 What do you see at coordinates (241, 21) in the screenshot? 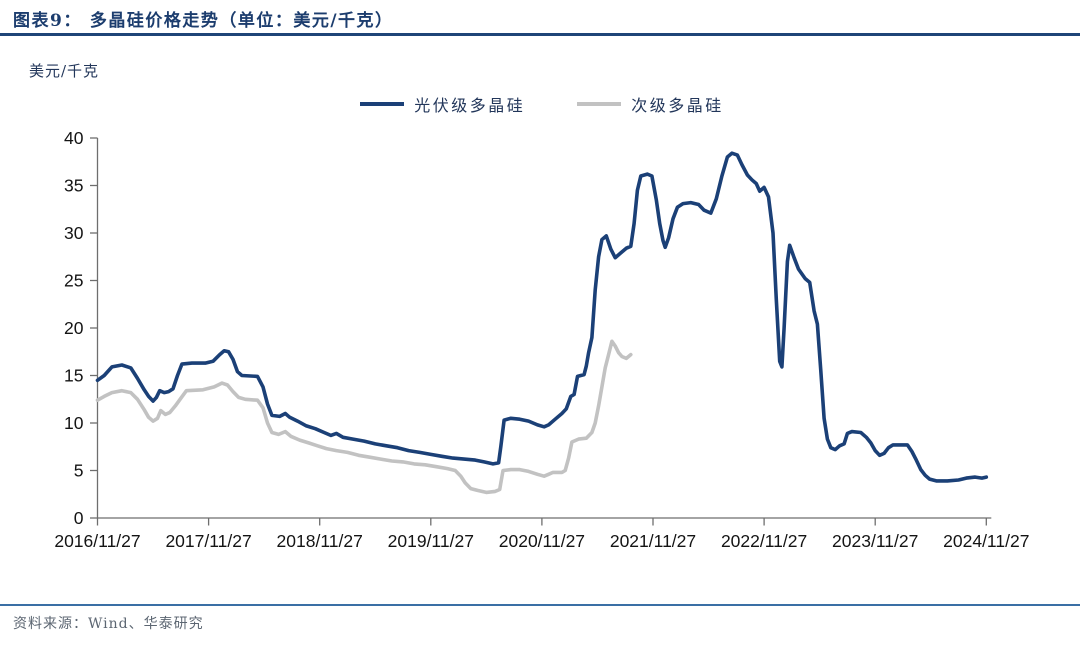
I see `figure-title-text: 多晶硅价格走势（单位：美元/千克）` at bounding box center [241, 21].